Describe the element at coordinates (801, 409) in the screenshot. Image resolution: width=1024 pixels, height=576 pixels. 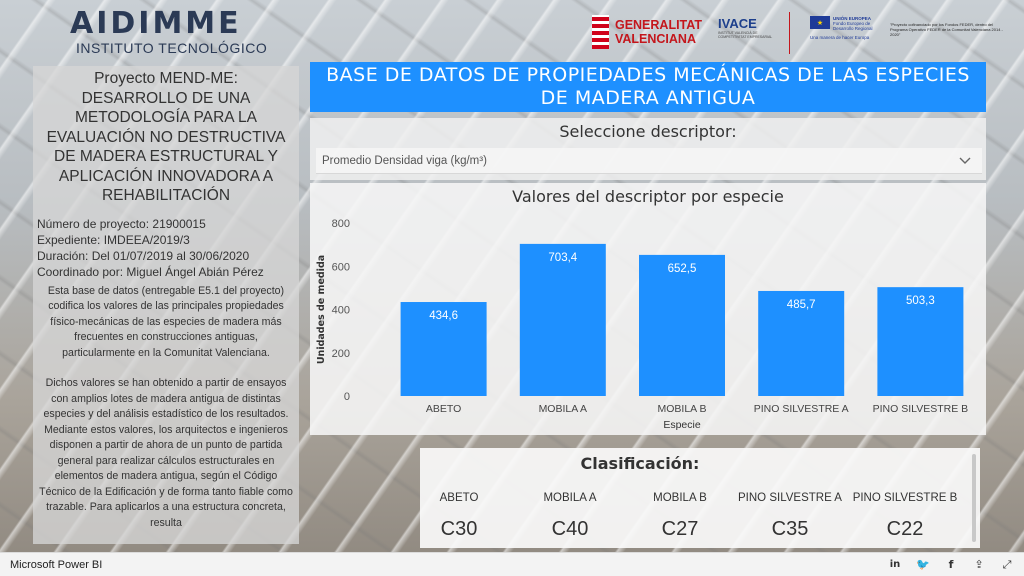
I see `x-tick-label: PINO SILVESTRE A` at that location.